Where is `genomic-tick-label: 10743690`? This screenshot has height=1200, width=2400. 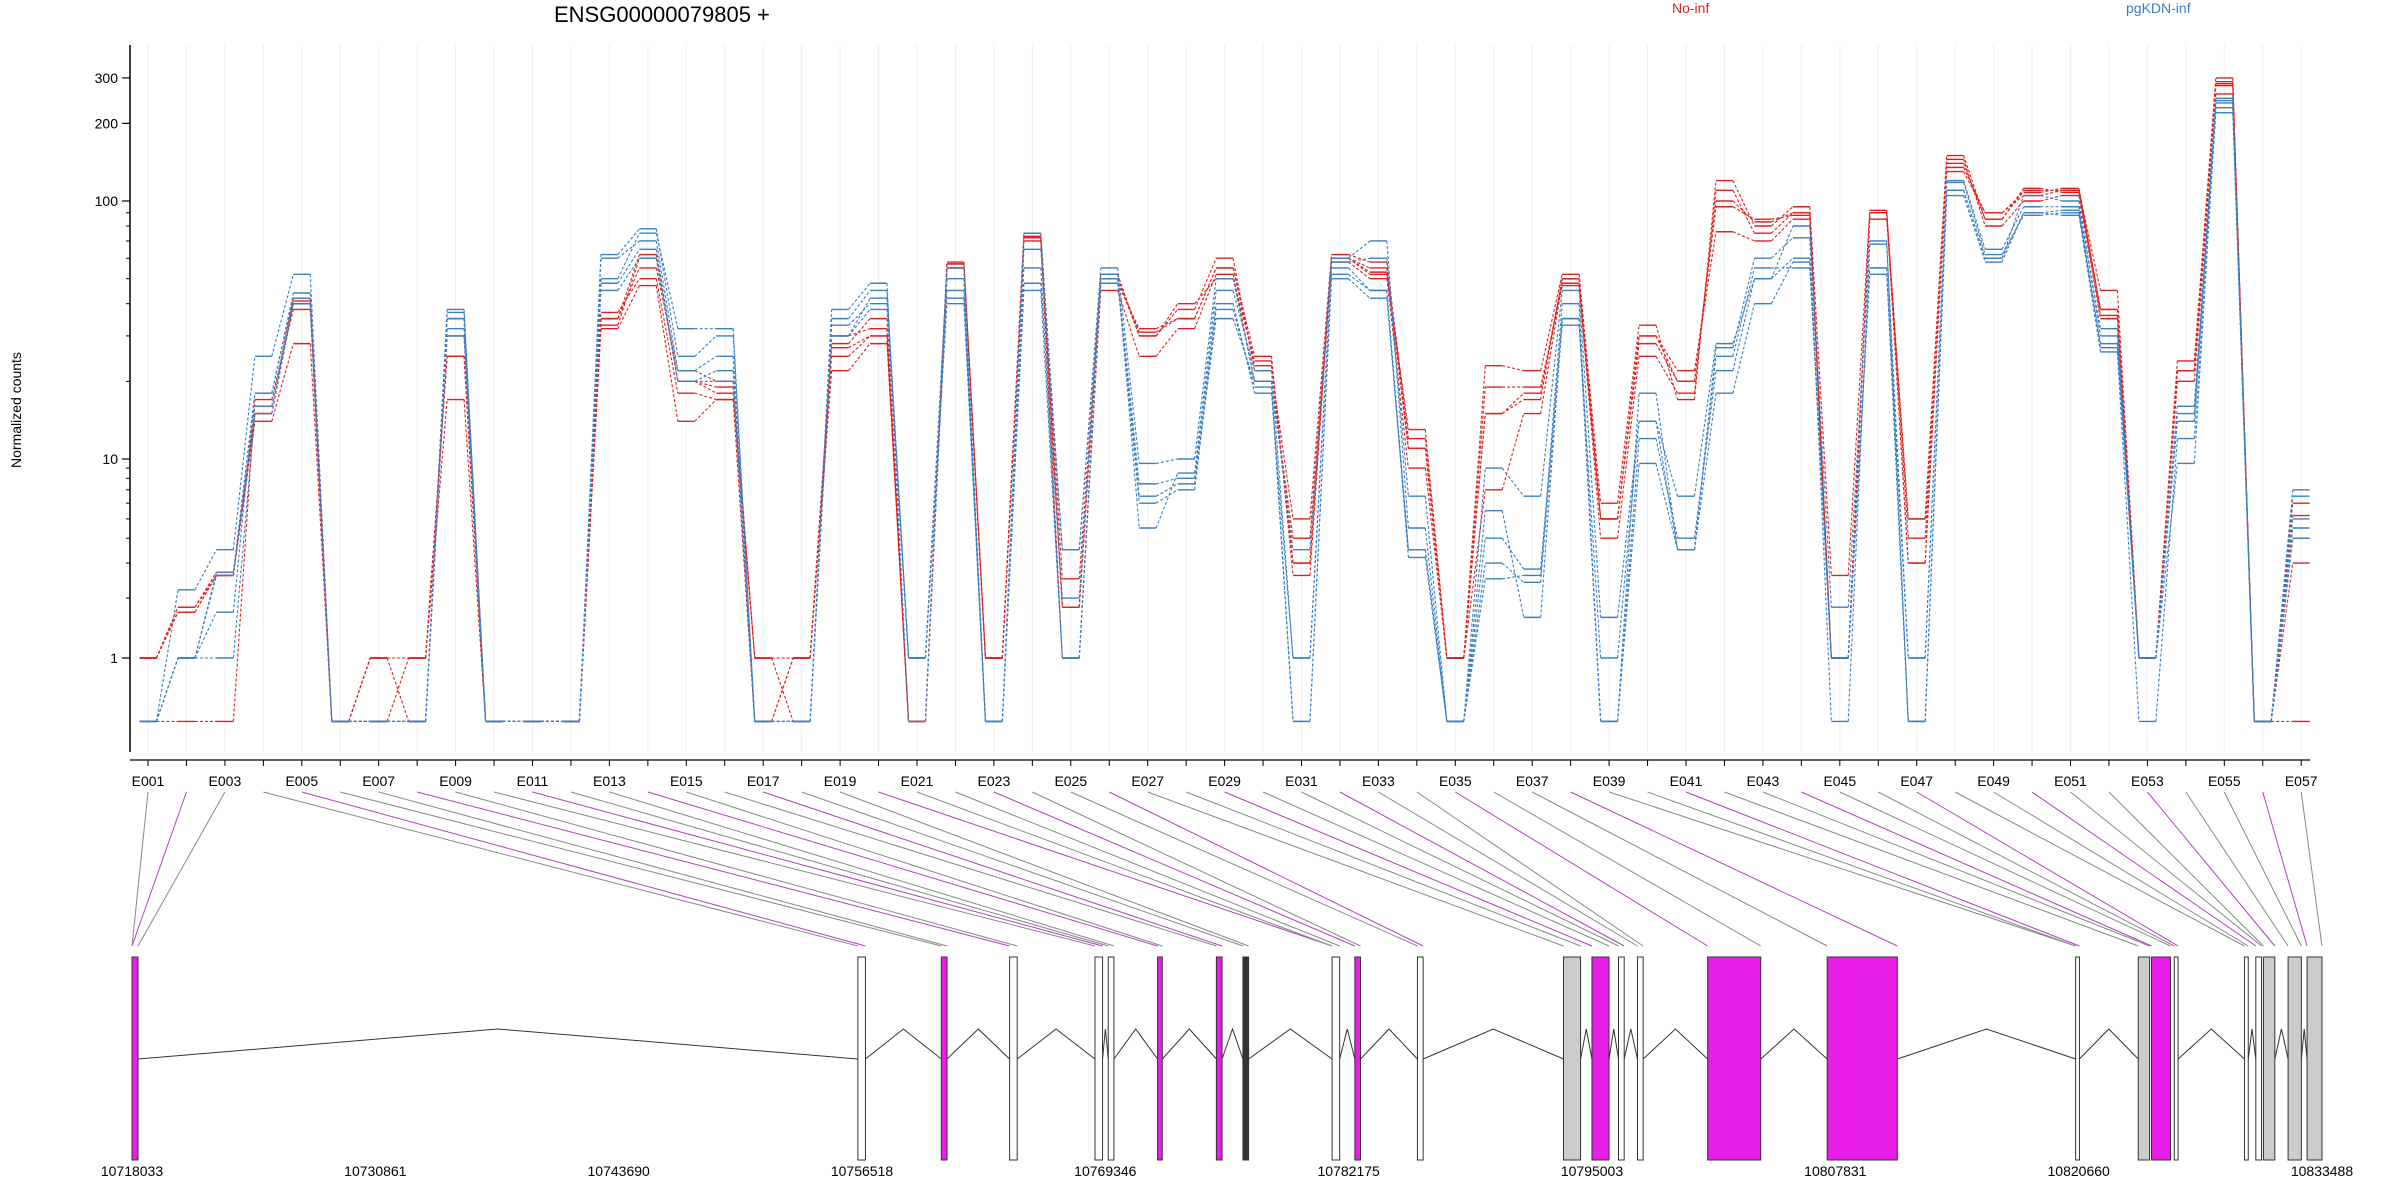
genomic-tick-label: 10743690 is located at coordinates (619, 1171).